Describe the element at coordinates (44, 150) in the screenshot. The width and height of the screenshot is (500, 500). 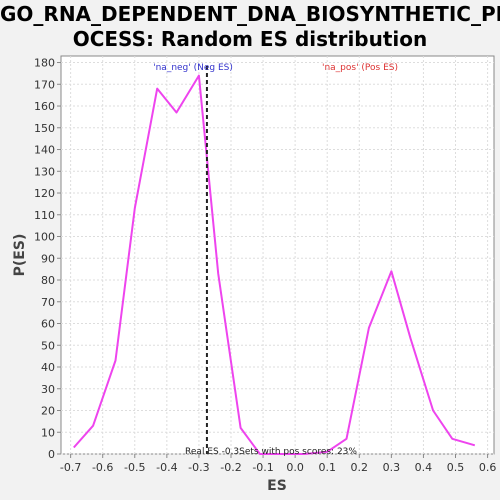
I see `y-tick-label: 140` at that location.